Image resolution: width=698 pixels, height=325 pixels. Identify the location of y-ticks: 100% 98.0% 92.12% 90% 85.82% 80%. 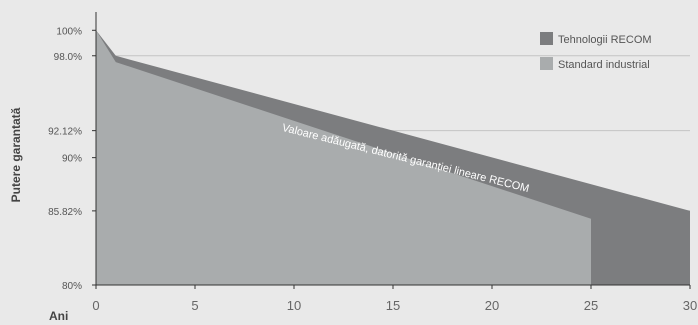
(72, 159).